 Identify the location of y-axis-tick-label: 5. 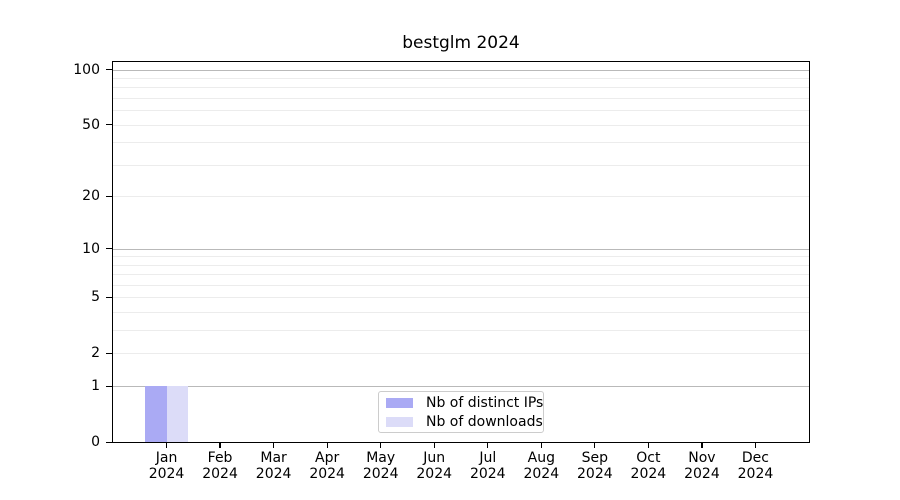
(95, 297).